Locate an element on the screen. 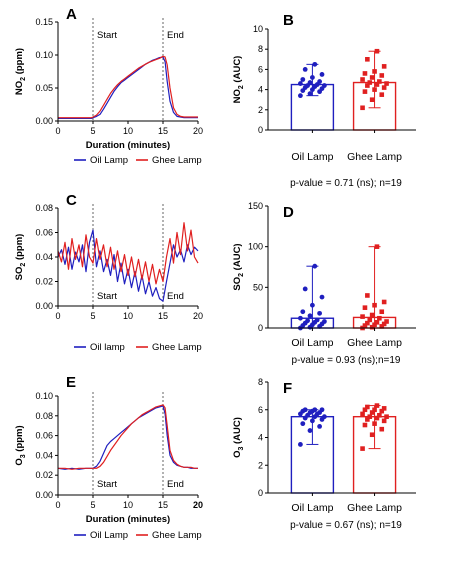 This screenshot has width=474, height=565. y-tick-label: 50 is located at coordinates (258, 287).